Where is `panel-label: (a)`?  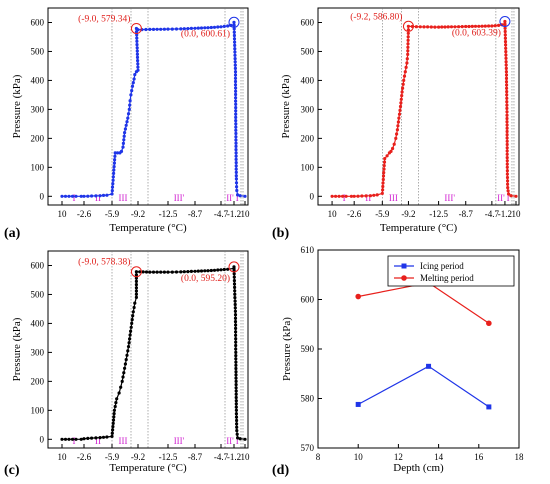 panel-label: (a) is located at coordinates (12, 233).